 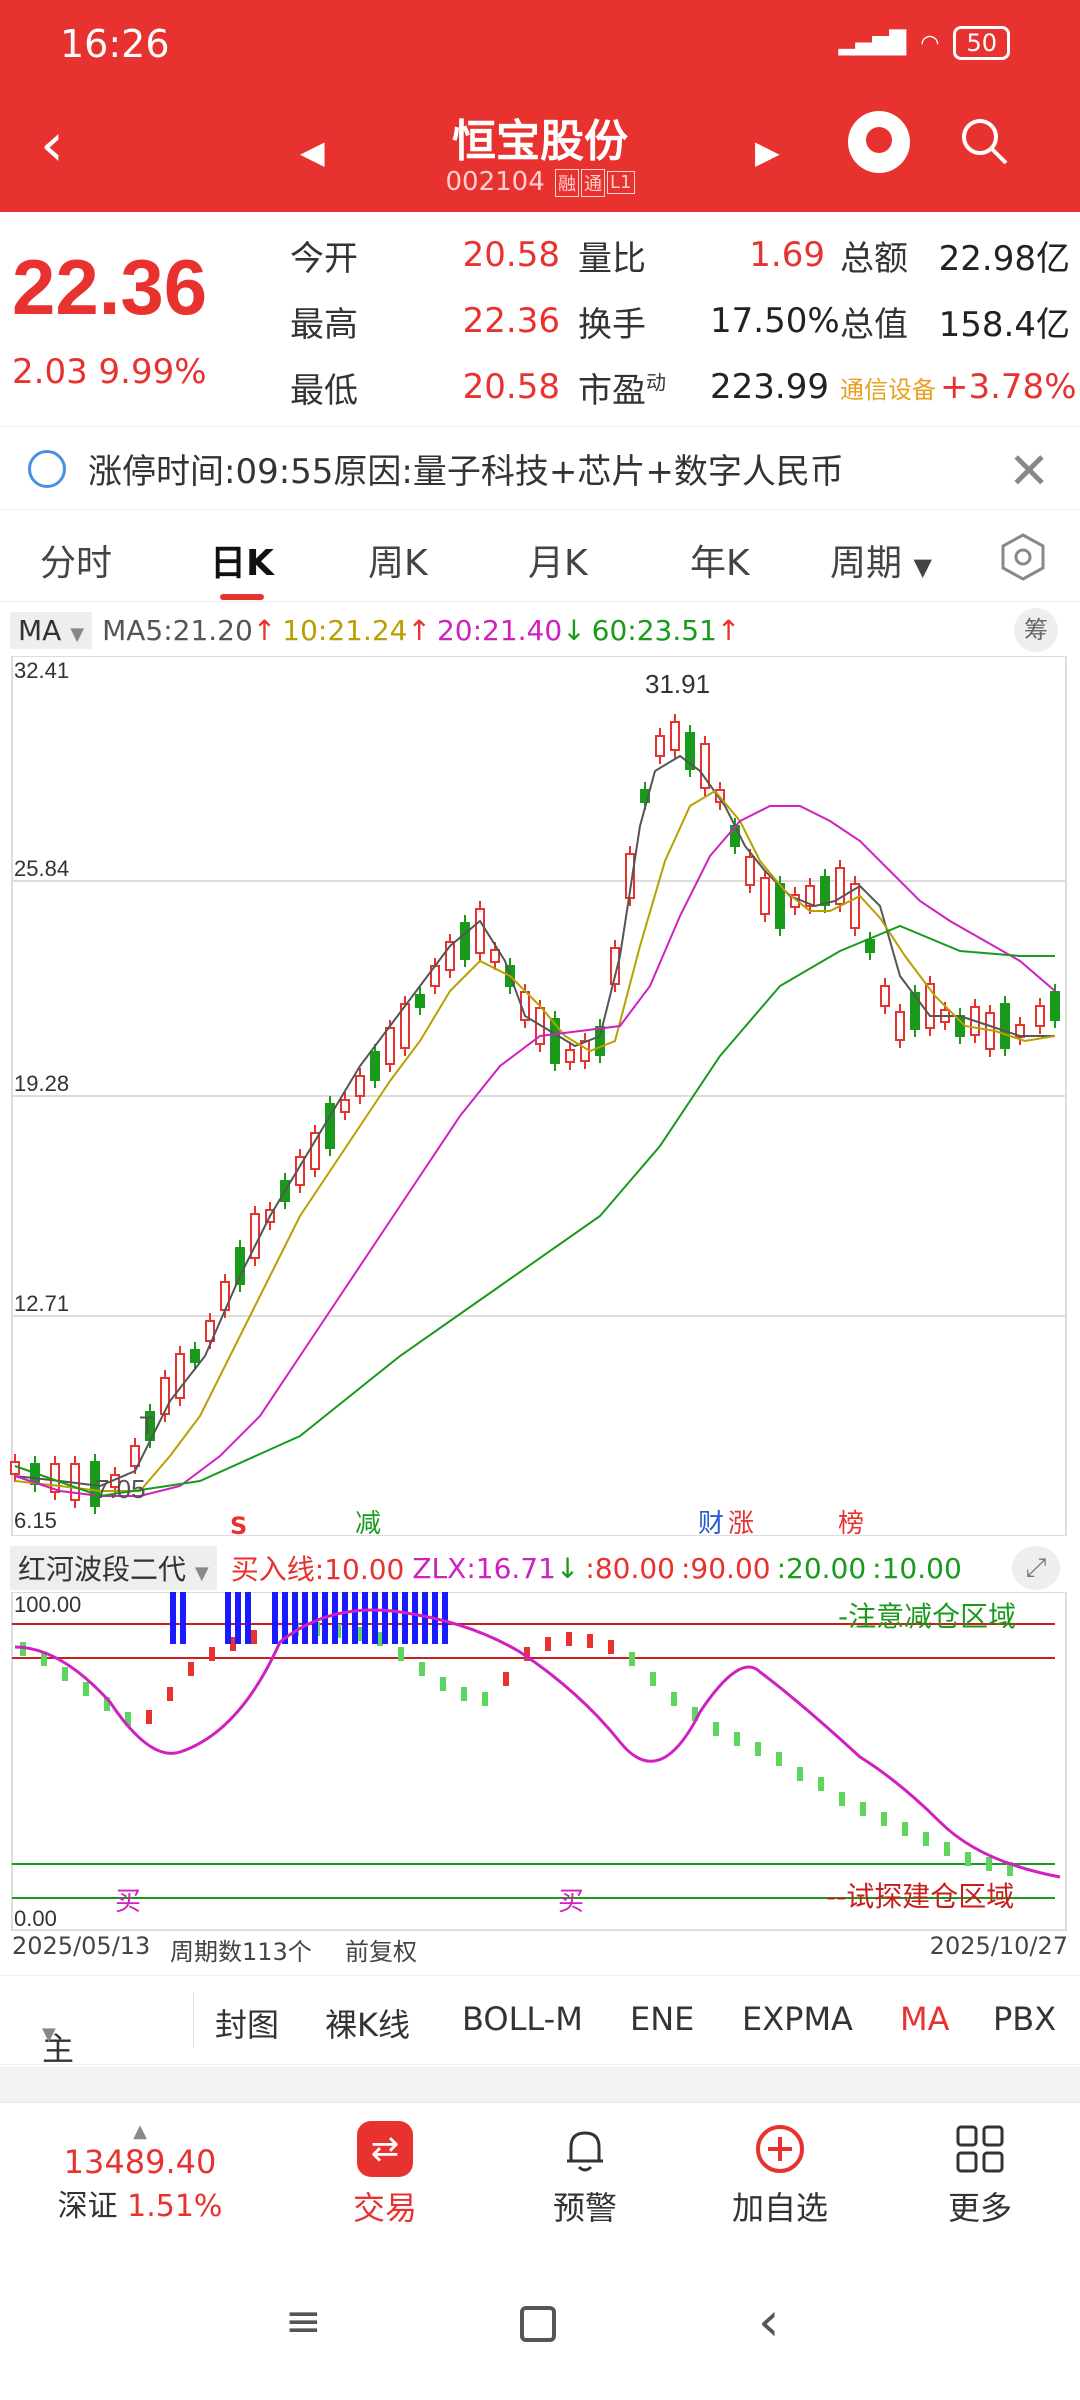 I want to click on line80: :80.00, so click(x=630, y=1568).